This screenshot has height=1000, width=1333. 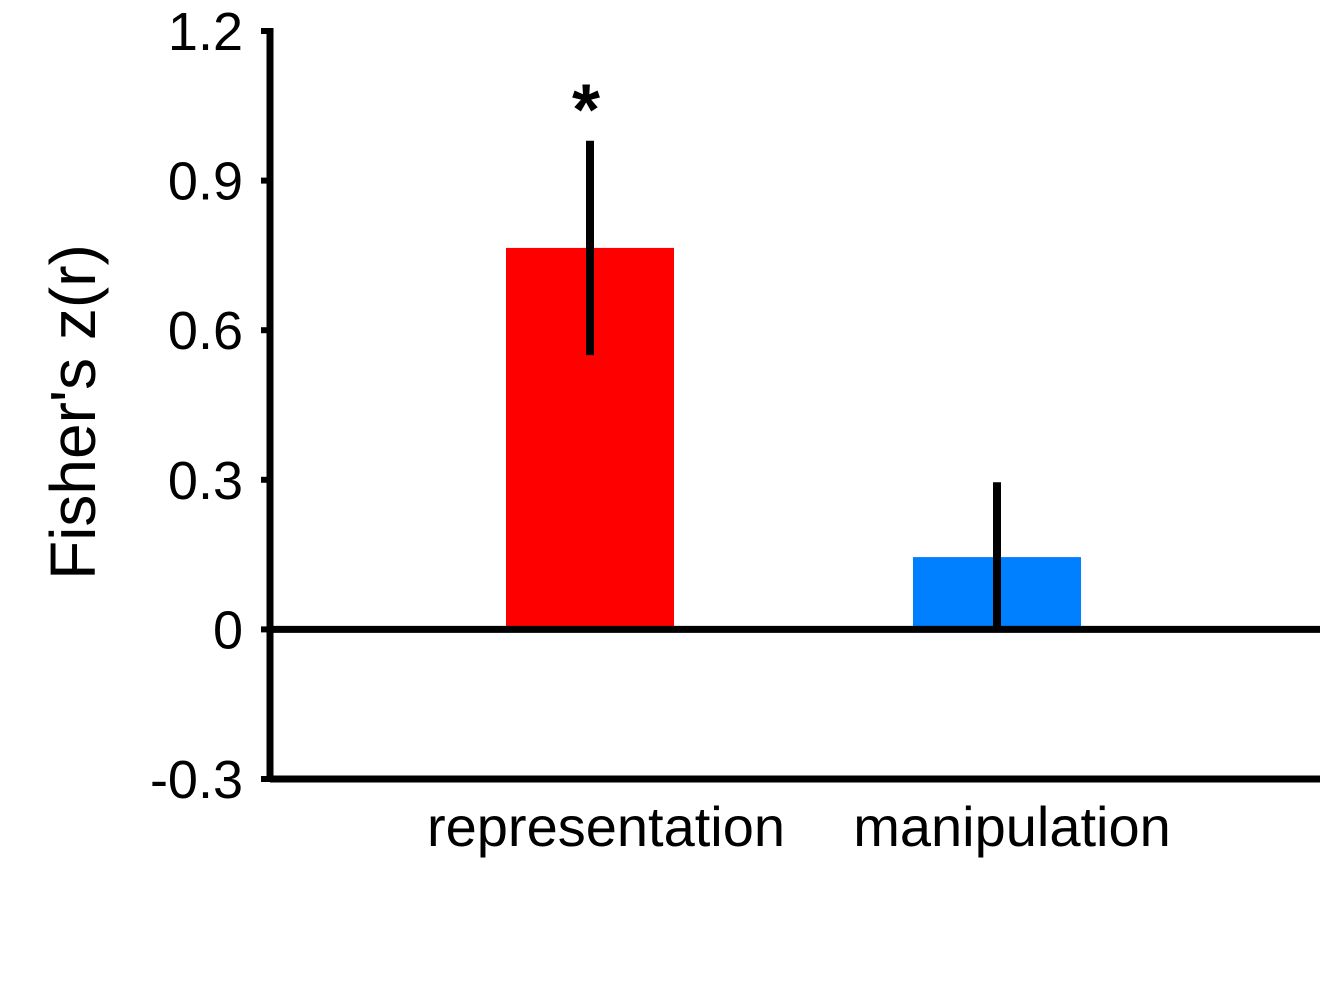 I want to click on y-tick-label: 0.9, so click(x=205, y=182).